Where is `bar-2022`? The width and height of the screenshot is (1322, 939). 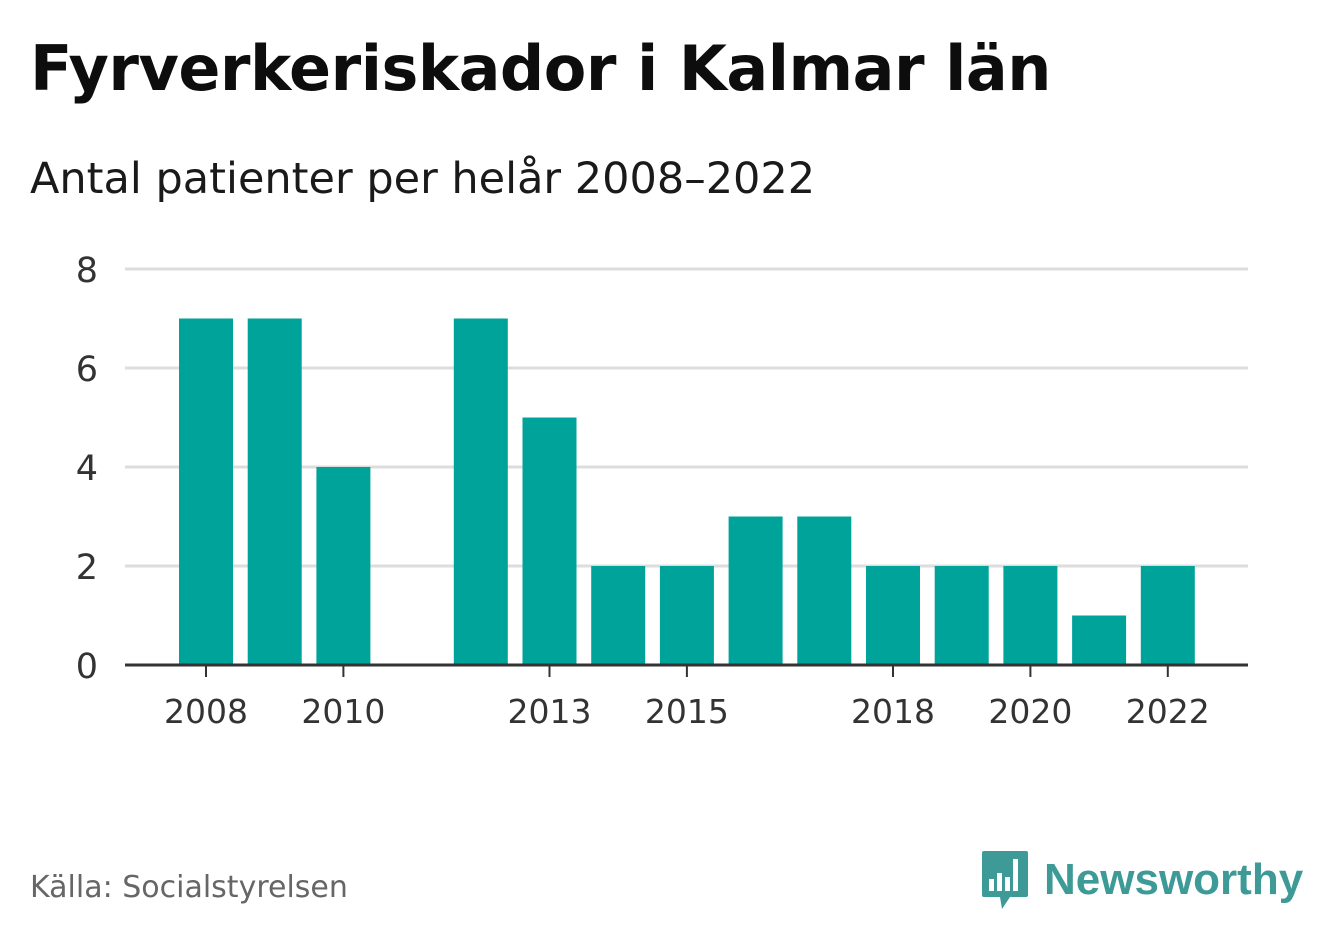 bar-2022 is located at coordinates (1167, 615).